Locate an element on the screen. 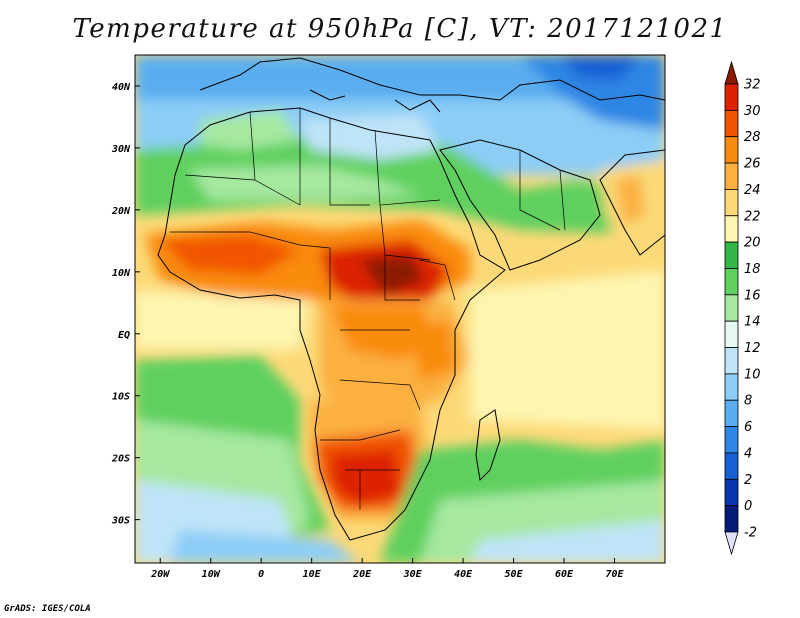  colorbar-label: -2 is located at coordinates (750, 533).